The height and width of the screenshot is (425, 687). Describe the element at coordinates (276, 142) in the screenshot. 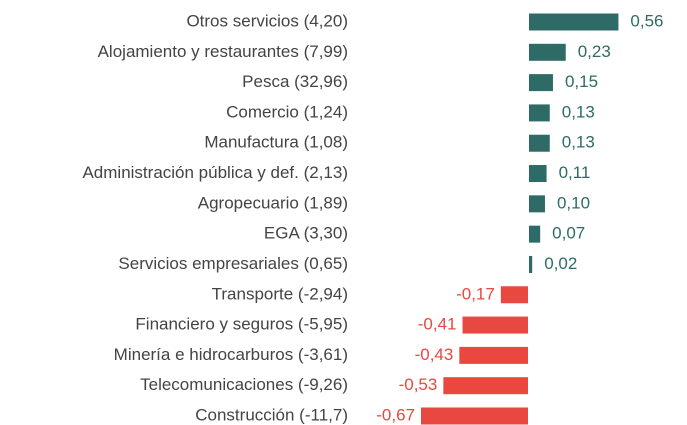

I see `category-label: Manufactura (1,08)` at that location.